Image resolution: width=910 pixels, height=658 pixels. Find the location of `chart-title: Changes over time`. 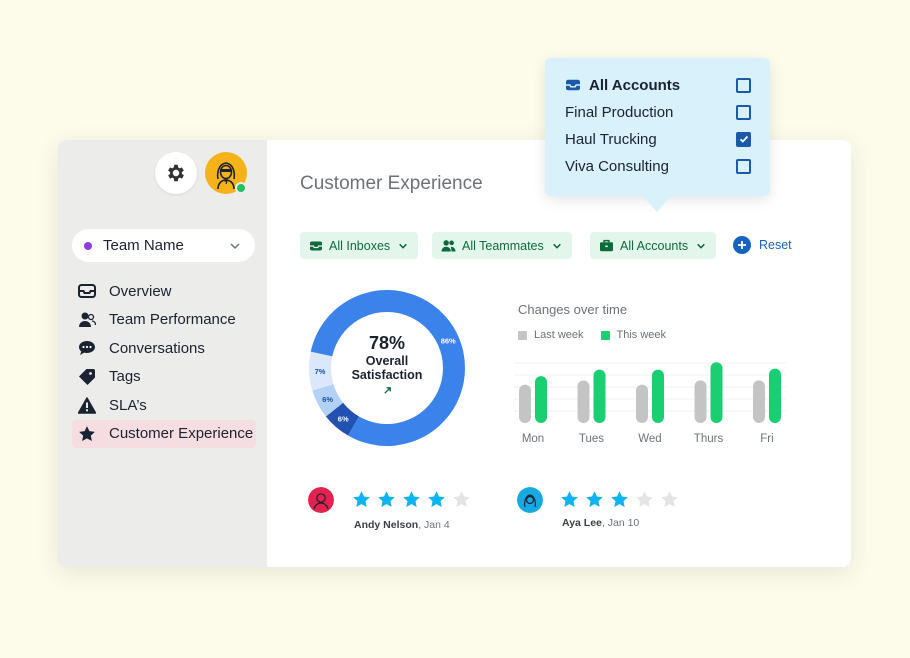

chart-title: Changes over time is located at coordinates (573, 309).